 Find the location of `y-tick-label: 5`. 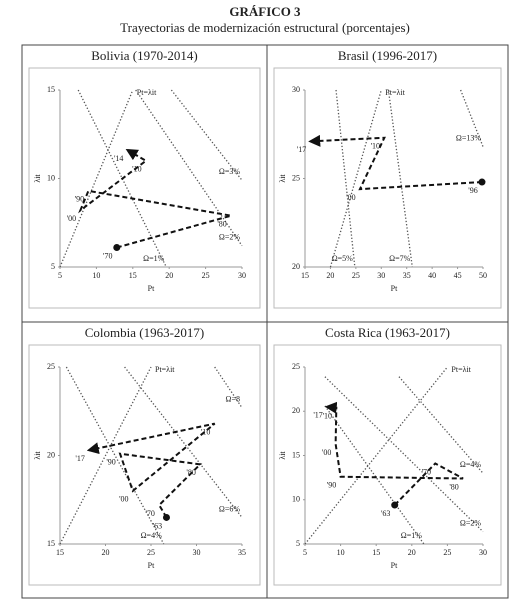

y-tick-label: 5 is located at coordinates (53, 266).